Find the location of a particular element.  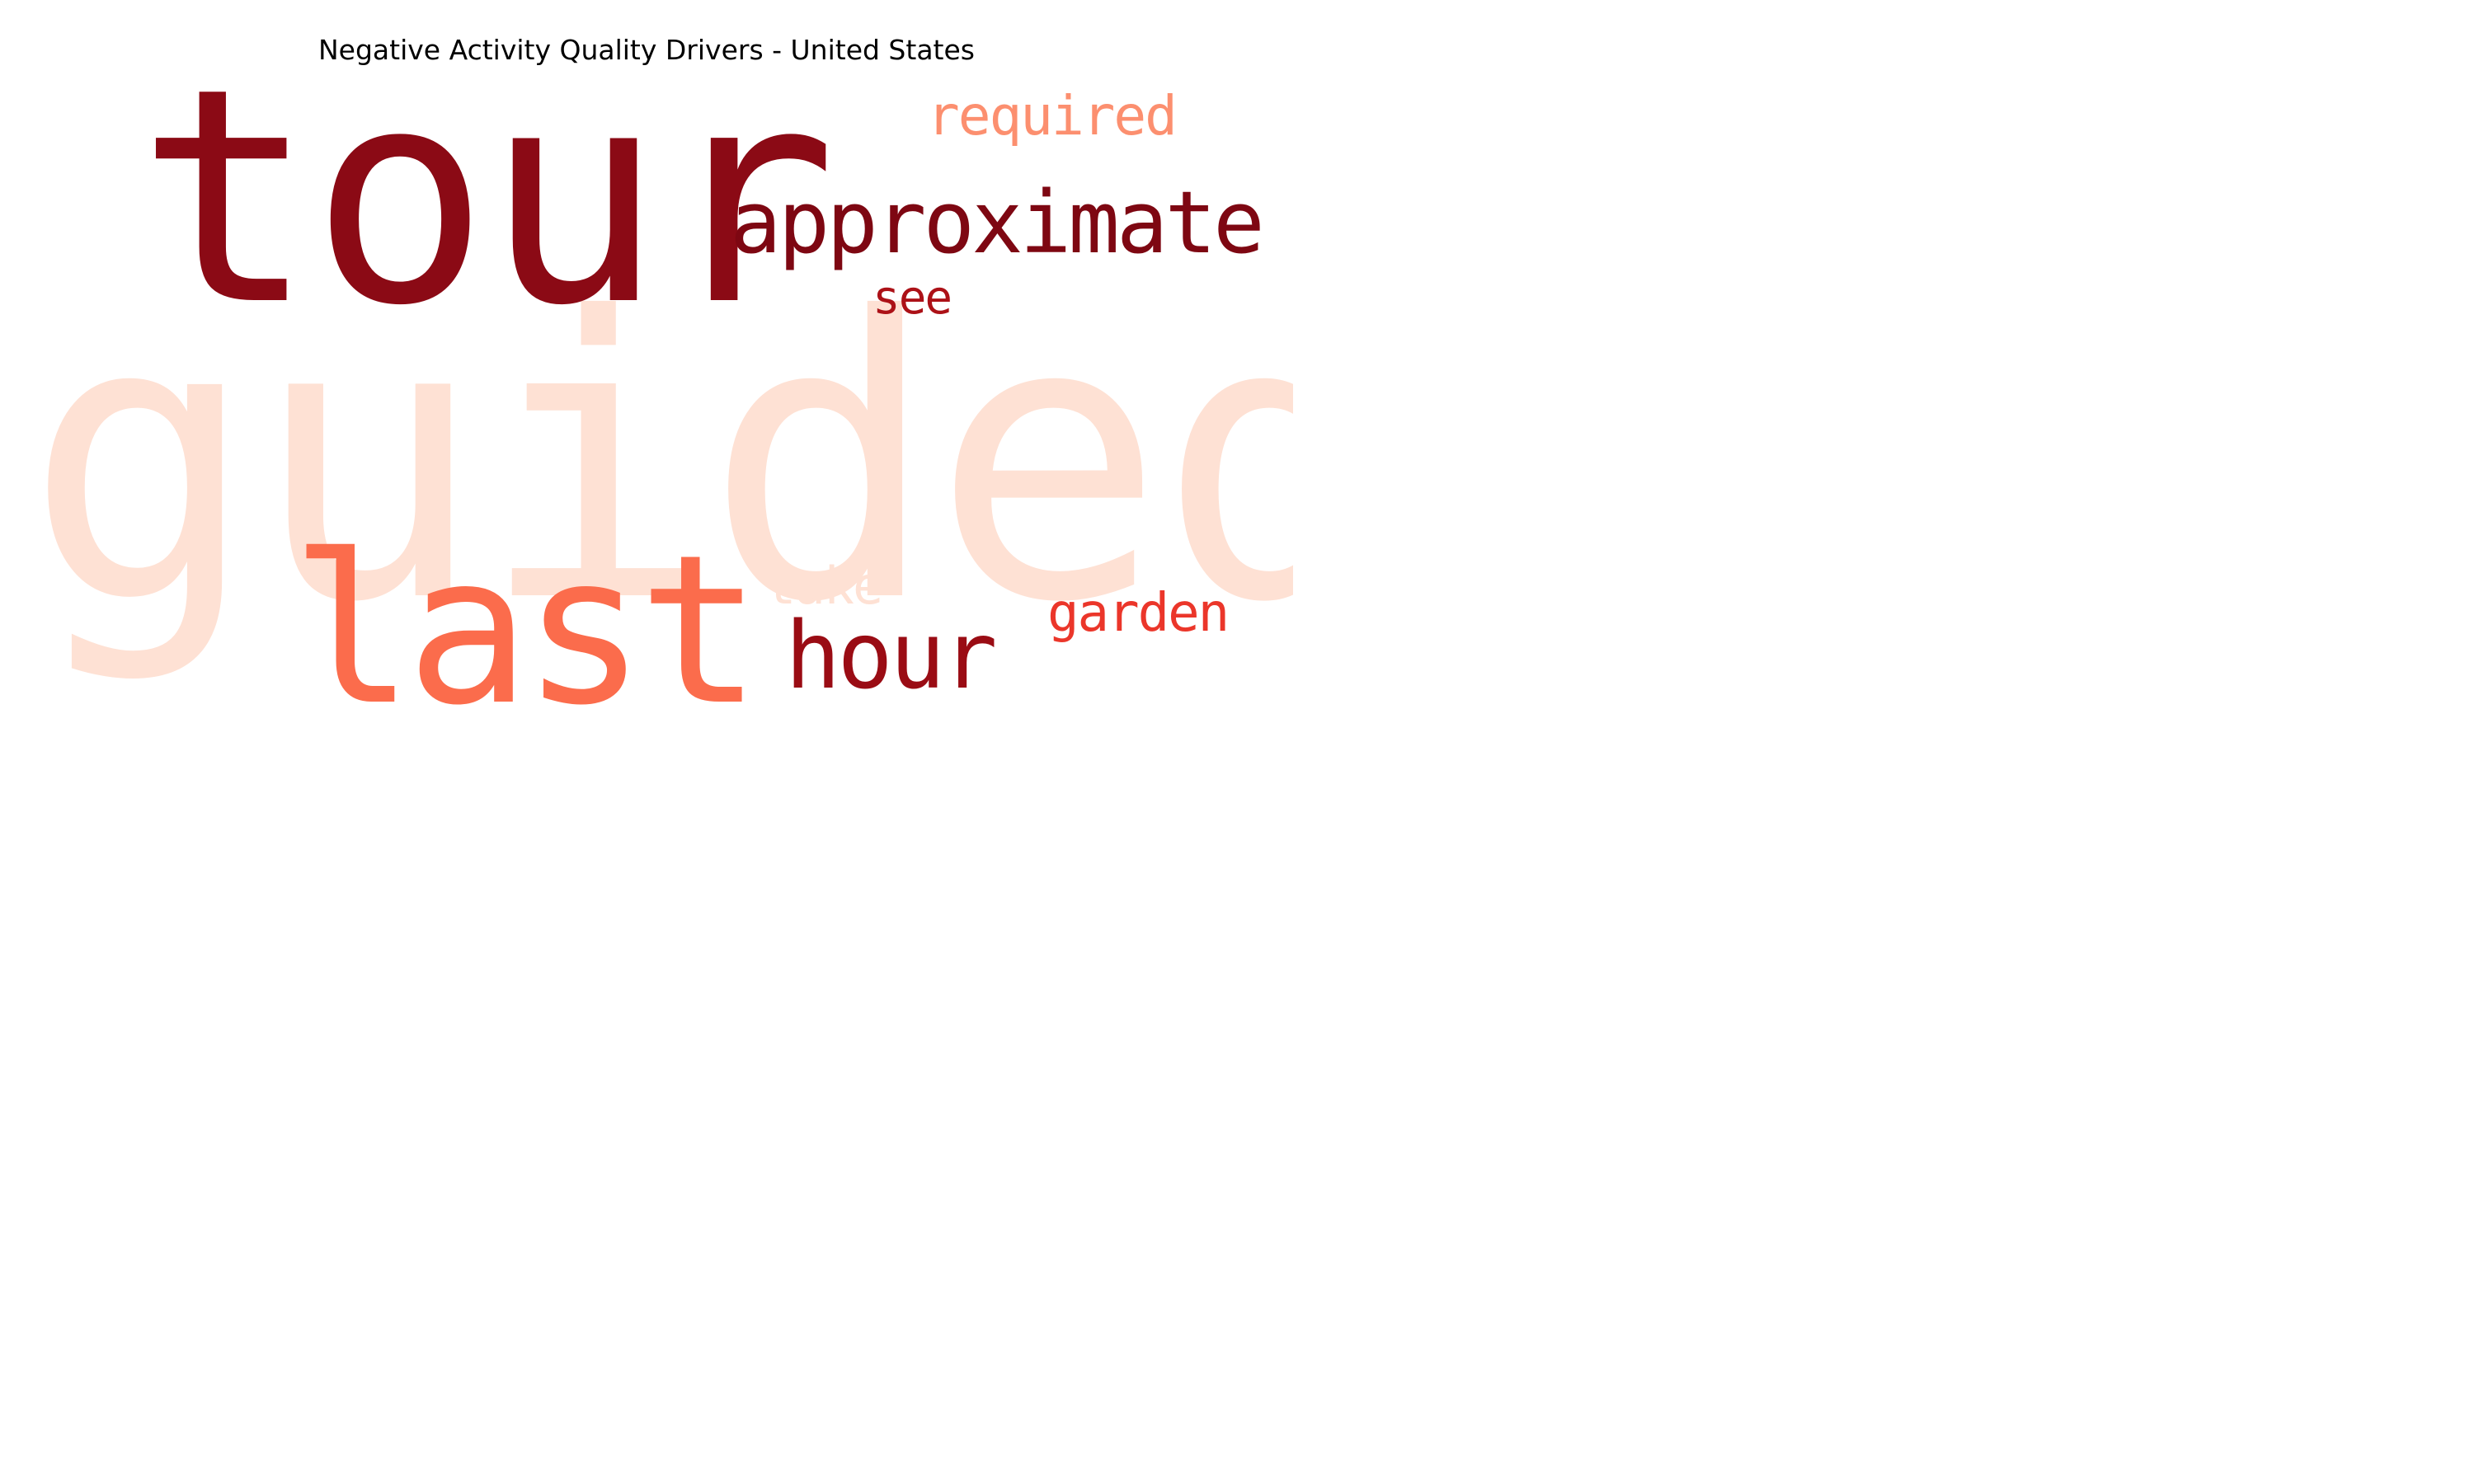

word-last: last is located at coordinates (526, 630).